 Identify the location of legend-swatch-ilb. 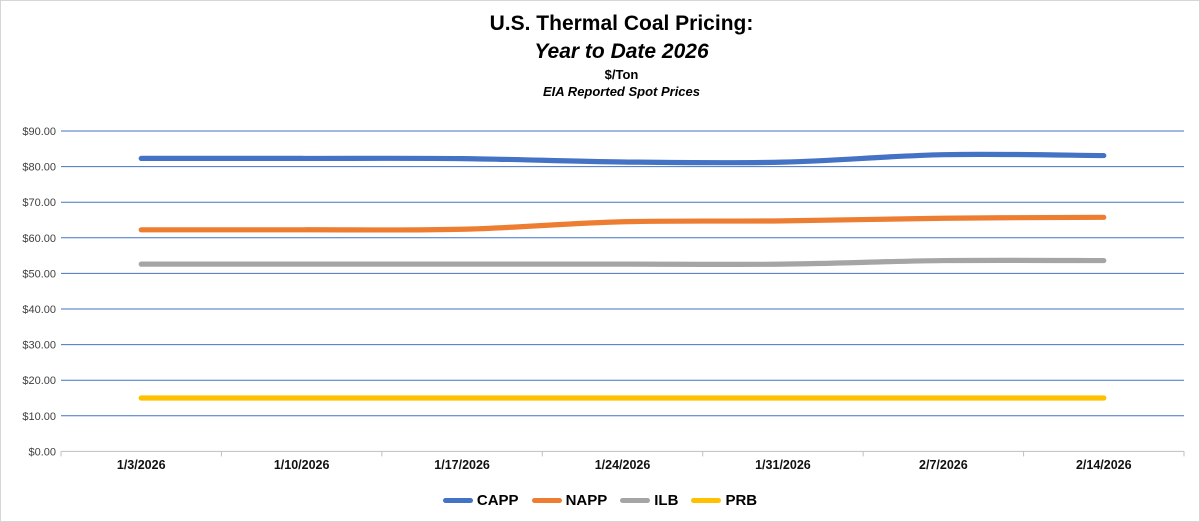
(635, 500).